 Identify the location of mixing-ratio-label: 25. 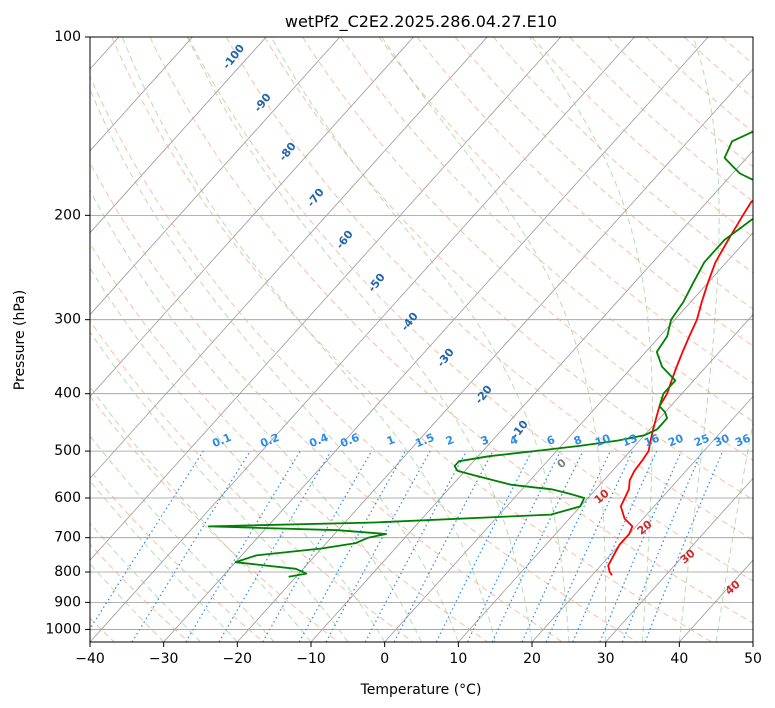
(701, 441).